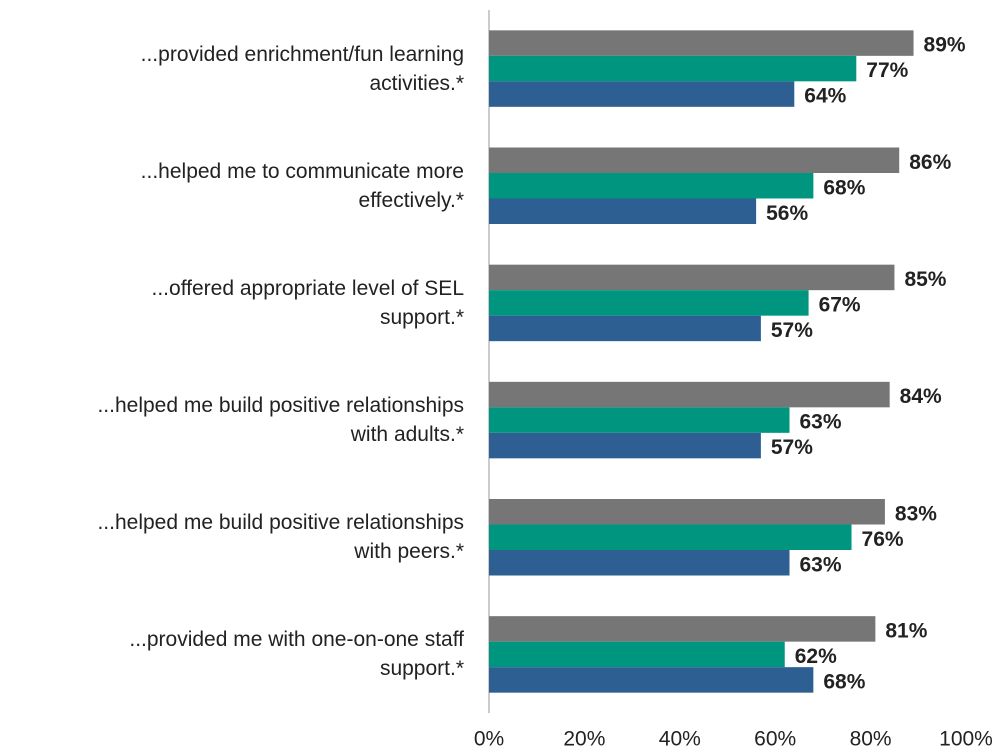 This screenshot has width=1001, height=753. What do you see at coordinates (680, 739) in the screenshot?
I see `x-tick-label: 40%` at bounding box center [680, 739].